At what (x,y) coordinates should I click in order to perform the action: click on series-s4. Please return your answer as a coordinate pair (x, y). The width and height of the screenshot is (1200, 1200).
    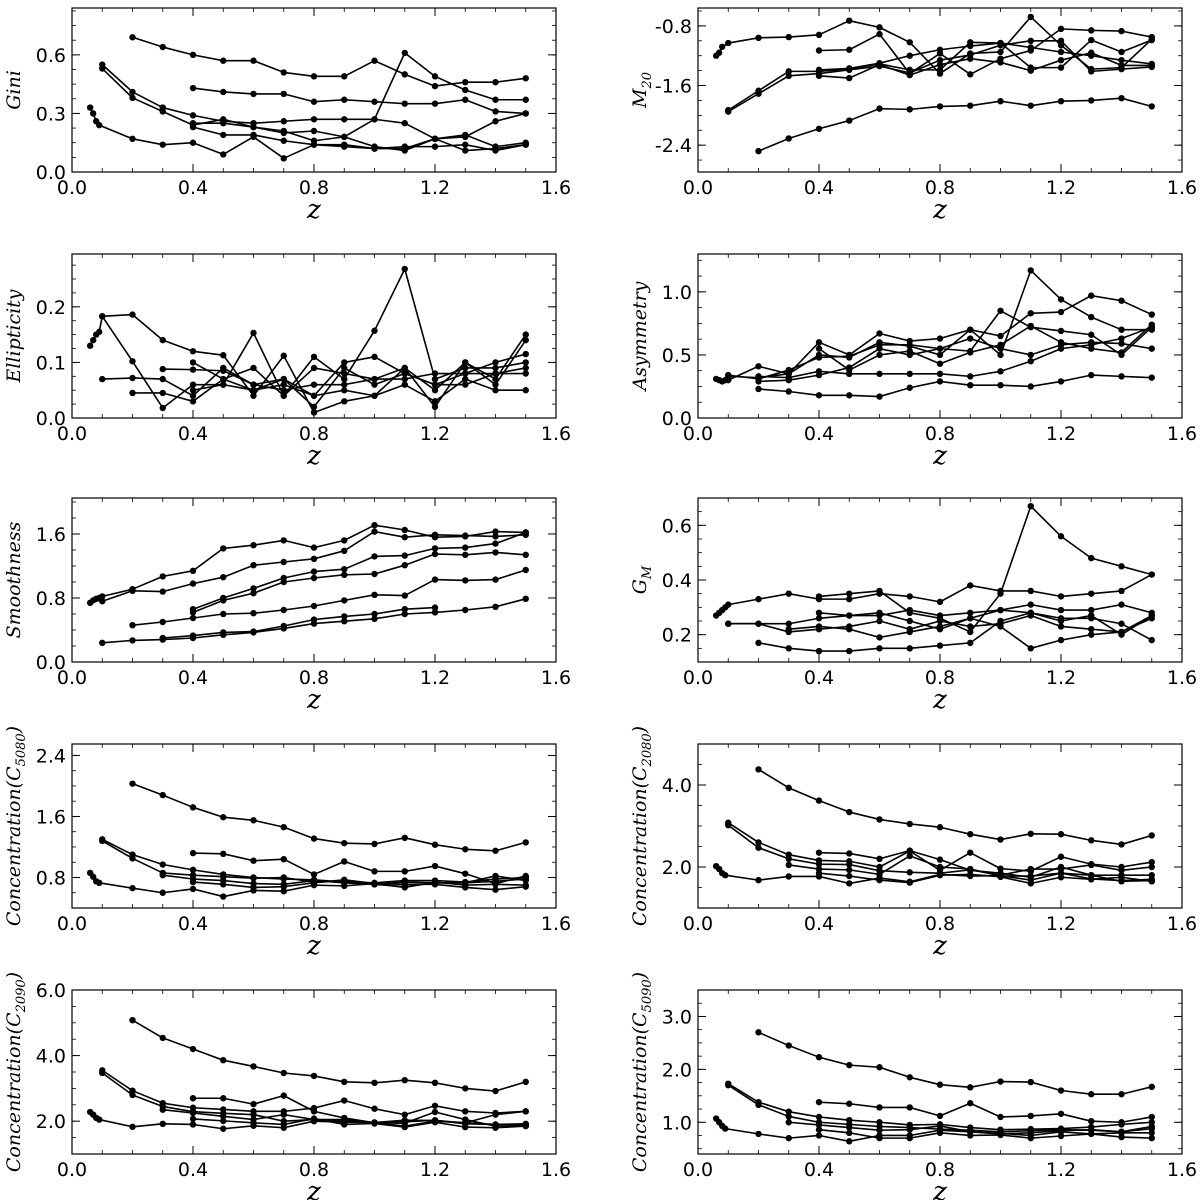
    Looking at the image, I should click on (359, 868).